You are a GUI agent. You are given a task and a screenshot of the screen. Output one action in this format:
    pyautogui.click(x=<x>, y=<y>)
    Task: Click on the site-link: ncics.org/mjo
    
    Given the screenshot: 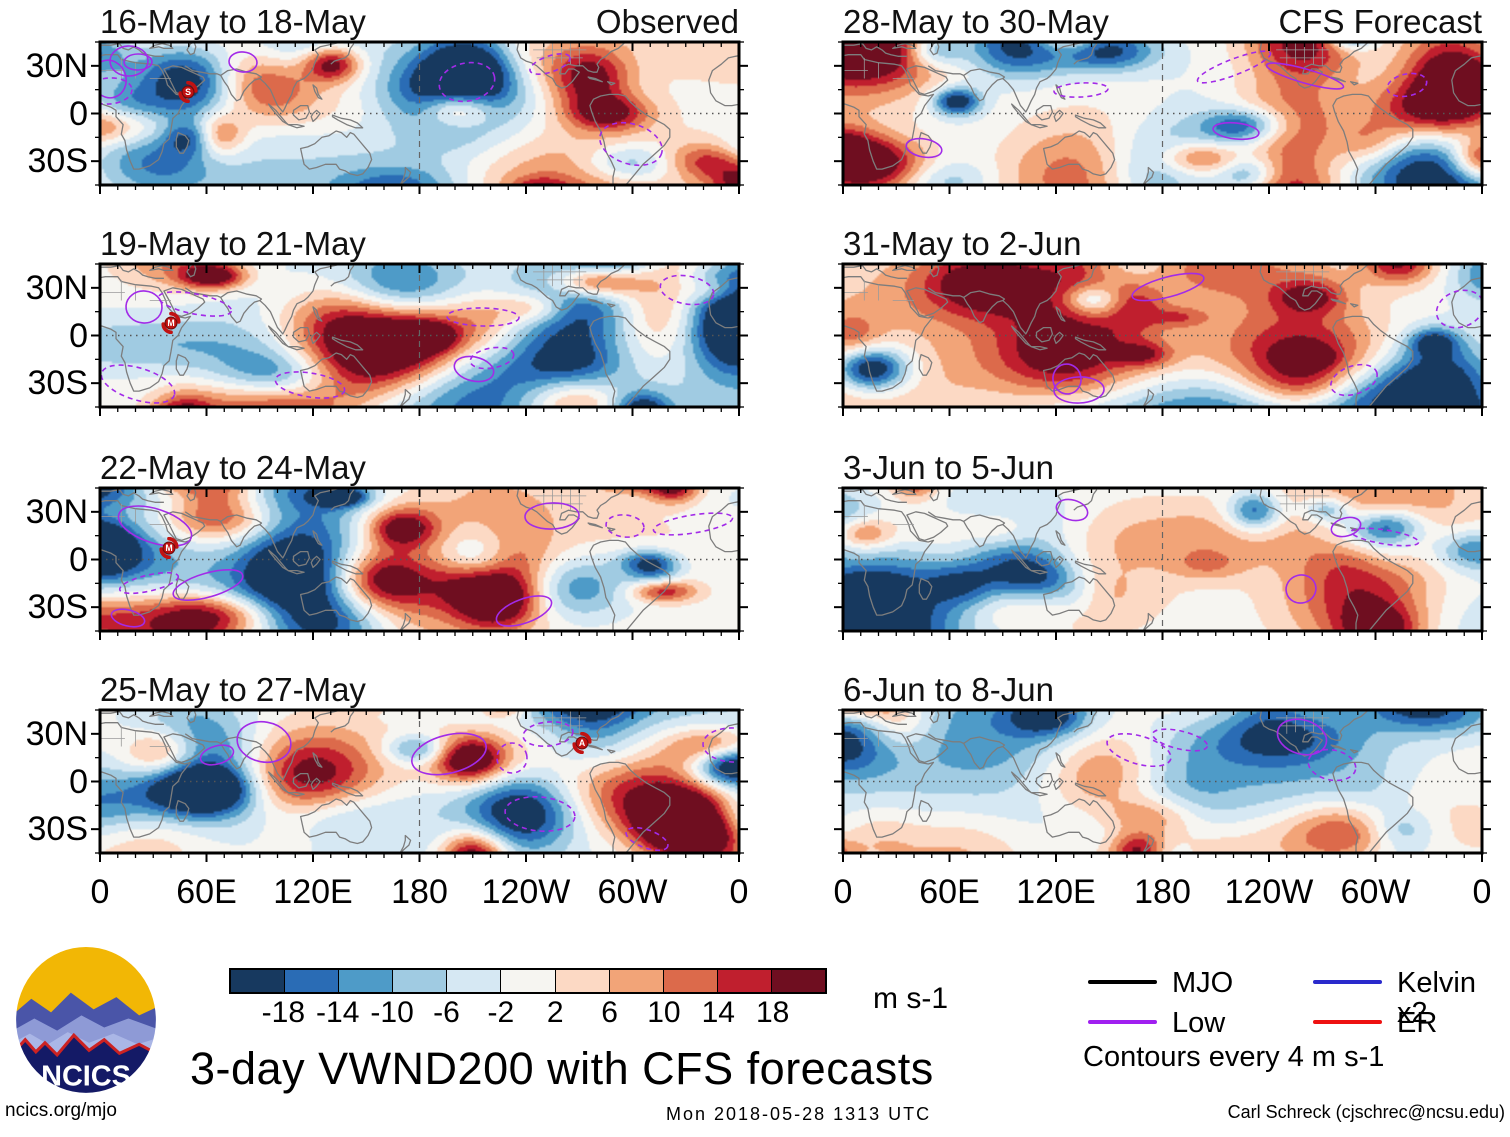 What is the action you would take?
    pyautogui.click(x=61, y=1110)
    